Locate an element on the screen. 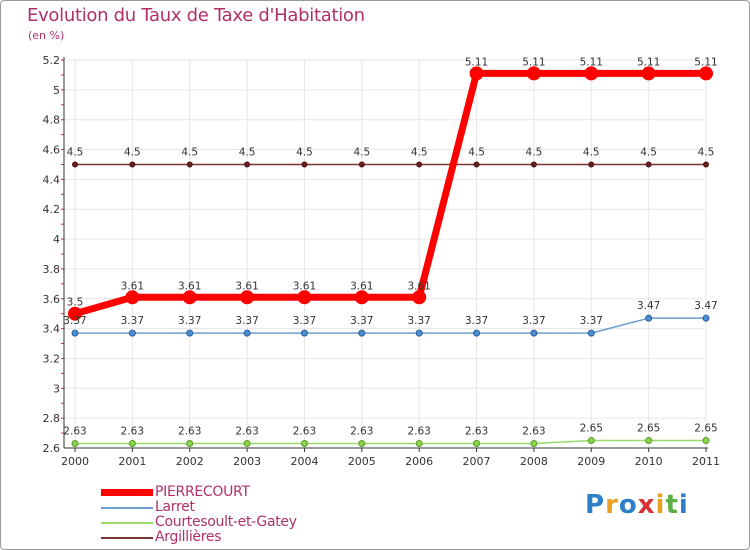  legend-item: Courtesoult-et-Gatey is located at coordinates (199, 522).